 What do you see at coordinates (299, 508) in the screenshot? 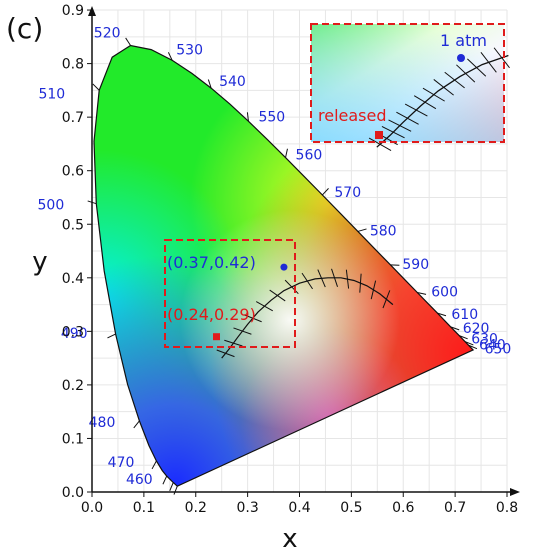
I see `x-tick-label: 0.4` at bounding box center [299, 508].